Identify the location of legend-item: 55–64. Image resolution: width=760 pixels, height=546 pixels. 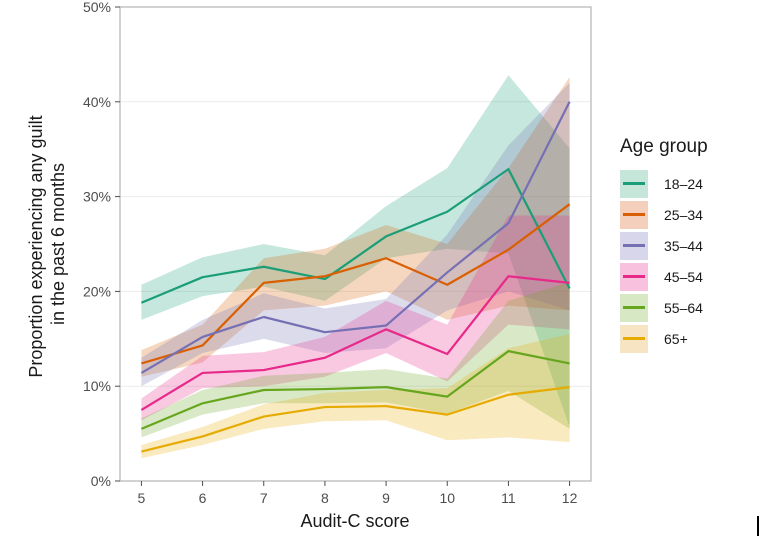
(664, 307).